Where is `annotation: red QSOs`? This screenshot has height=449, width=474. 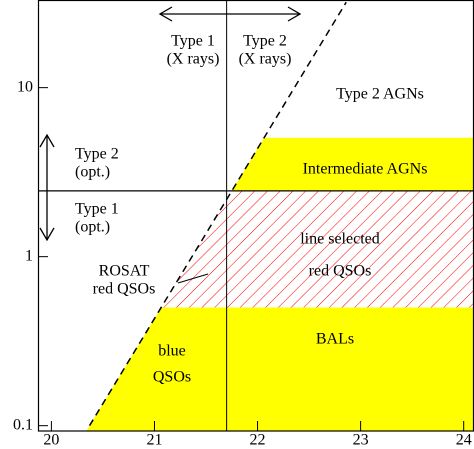 annotation: red QSOs is located at coordinates (124, 289).